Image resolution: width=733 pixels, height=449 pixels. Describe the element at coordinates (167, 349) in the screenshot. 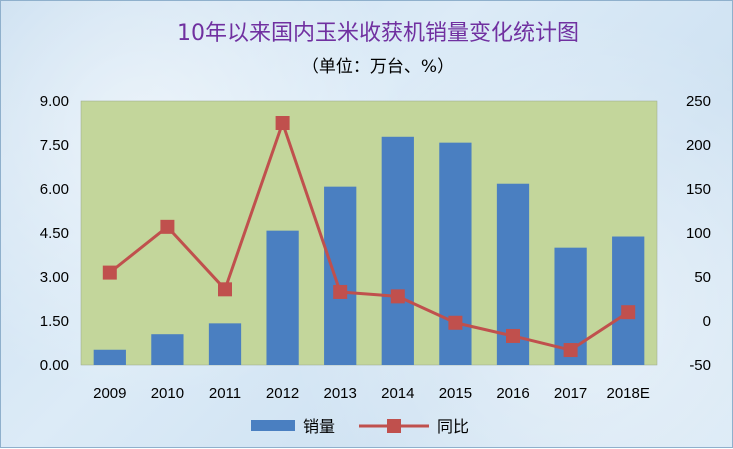

I see `bar-2010` at that location.